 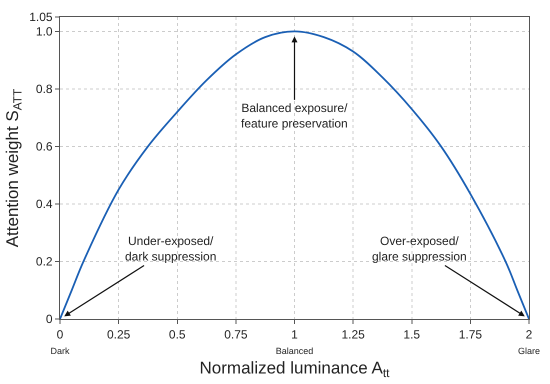 I want to click on x-tick-label: 1.75, so click(x=470, y=334).